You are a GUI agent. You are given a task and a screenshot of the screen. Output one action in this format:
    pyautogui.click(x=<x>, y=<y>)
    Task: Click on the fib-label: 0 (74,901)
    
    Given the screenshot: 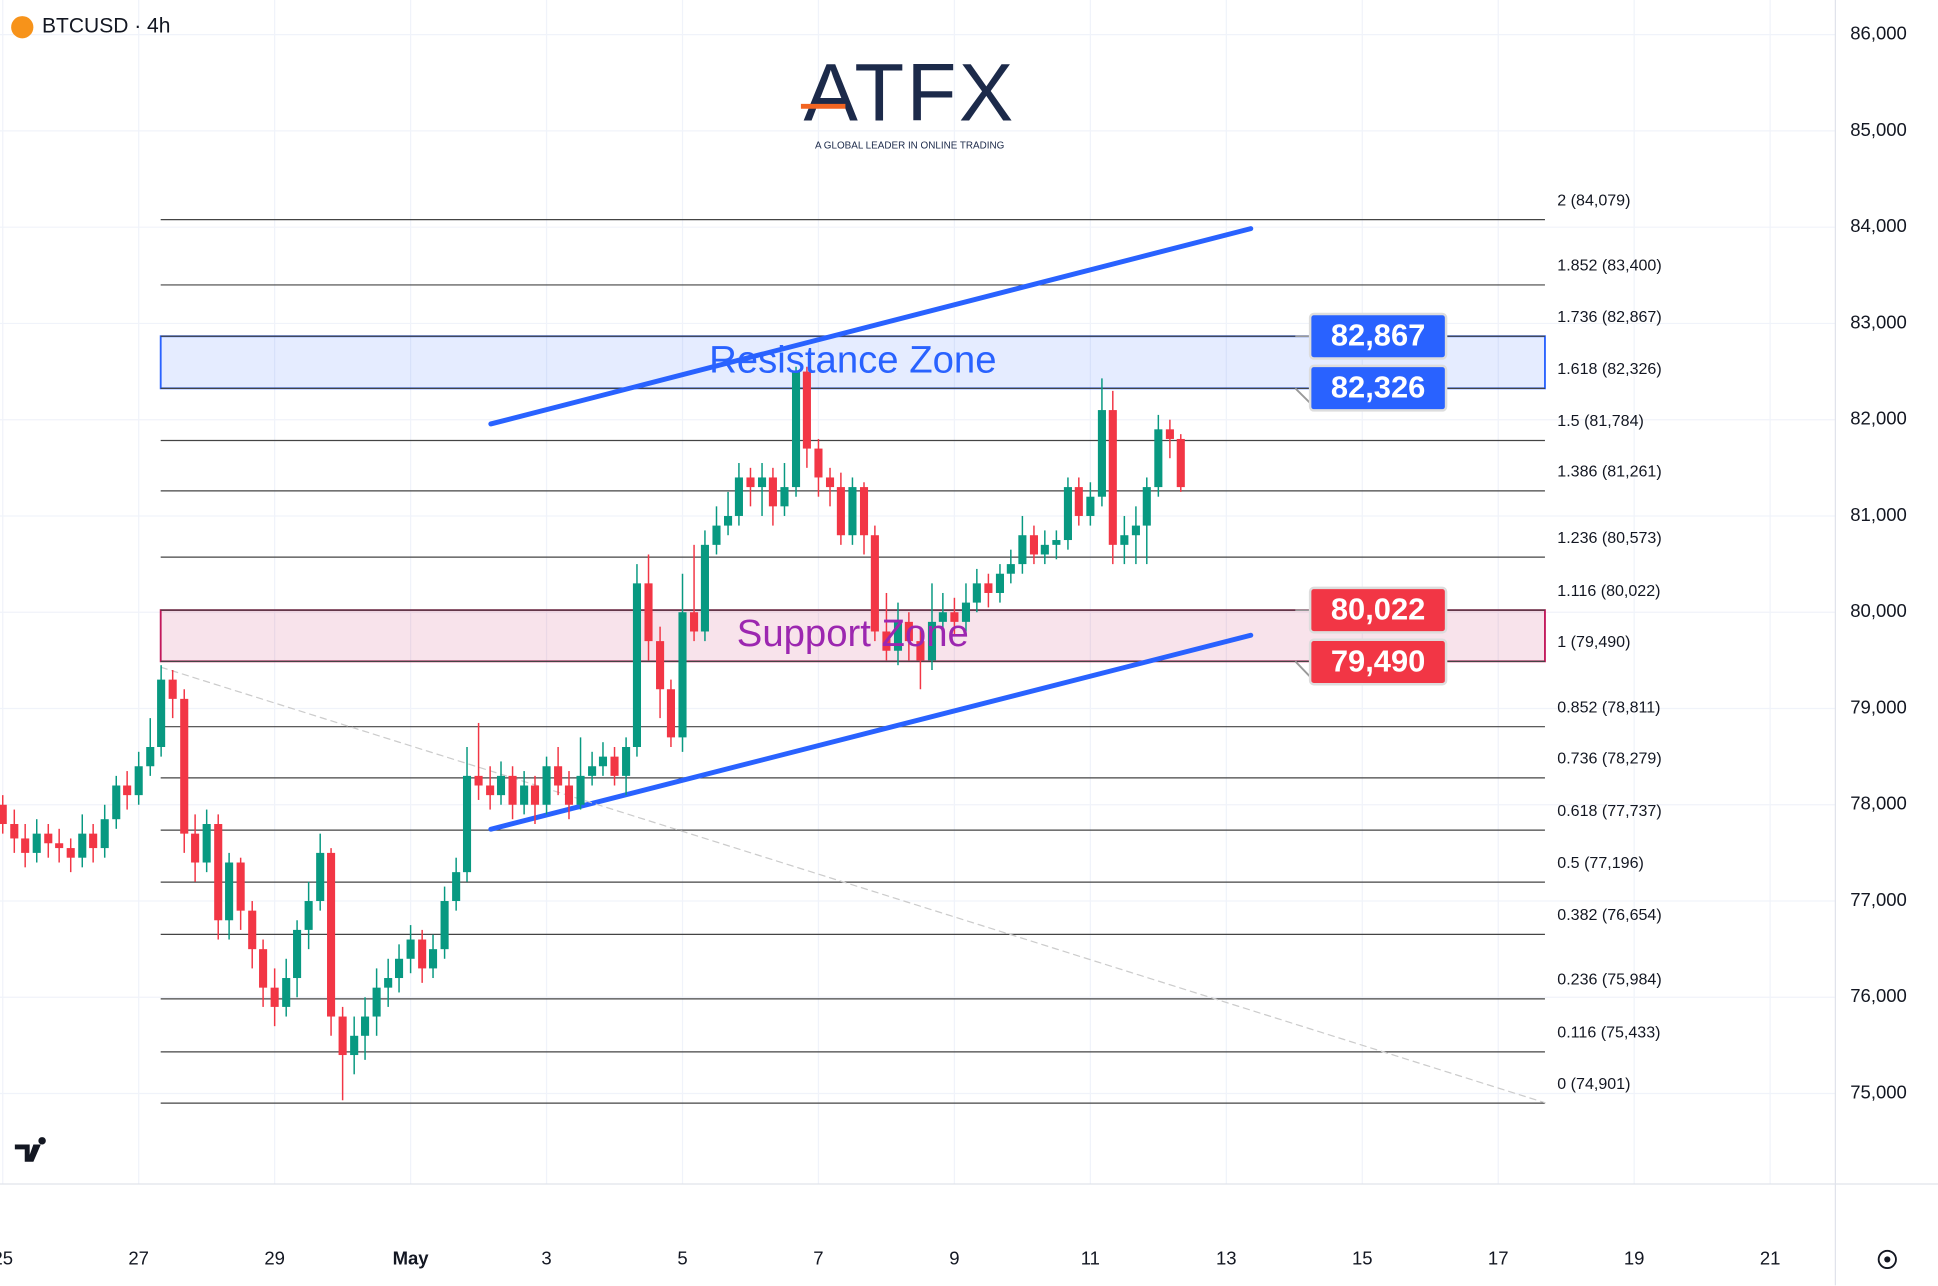 What is the action you would take?
    pyautogui.click(x=1593, y=1084)
    